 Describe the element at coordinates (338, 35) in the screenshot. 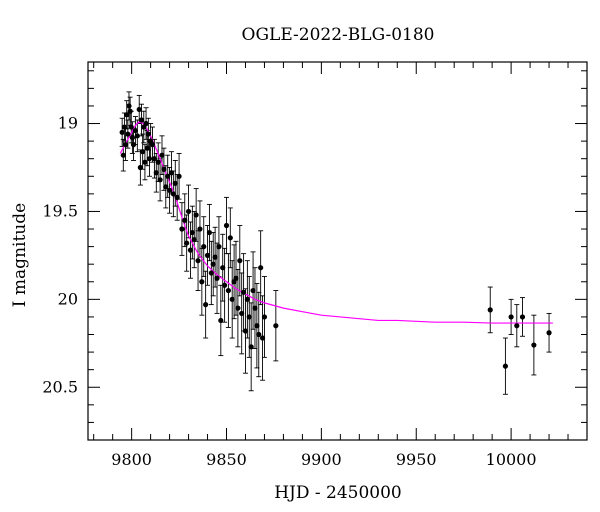

I see `chart-title: OGLE-2022-BLG-0180` at that location.